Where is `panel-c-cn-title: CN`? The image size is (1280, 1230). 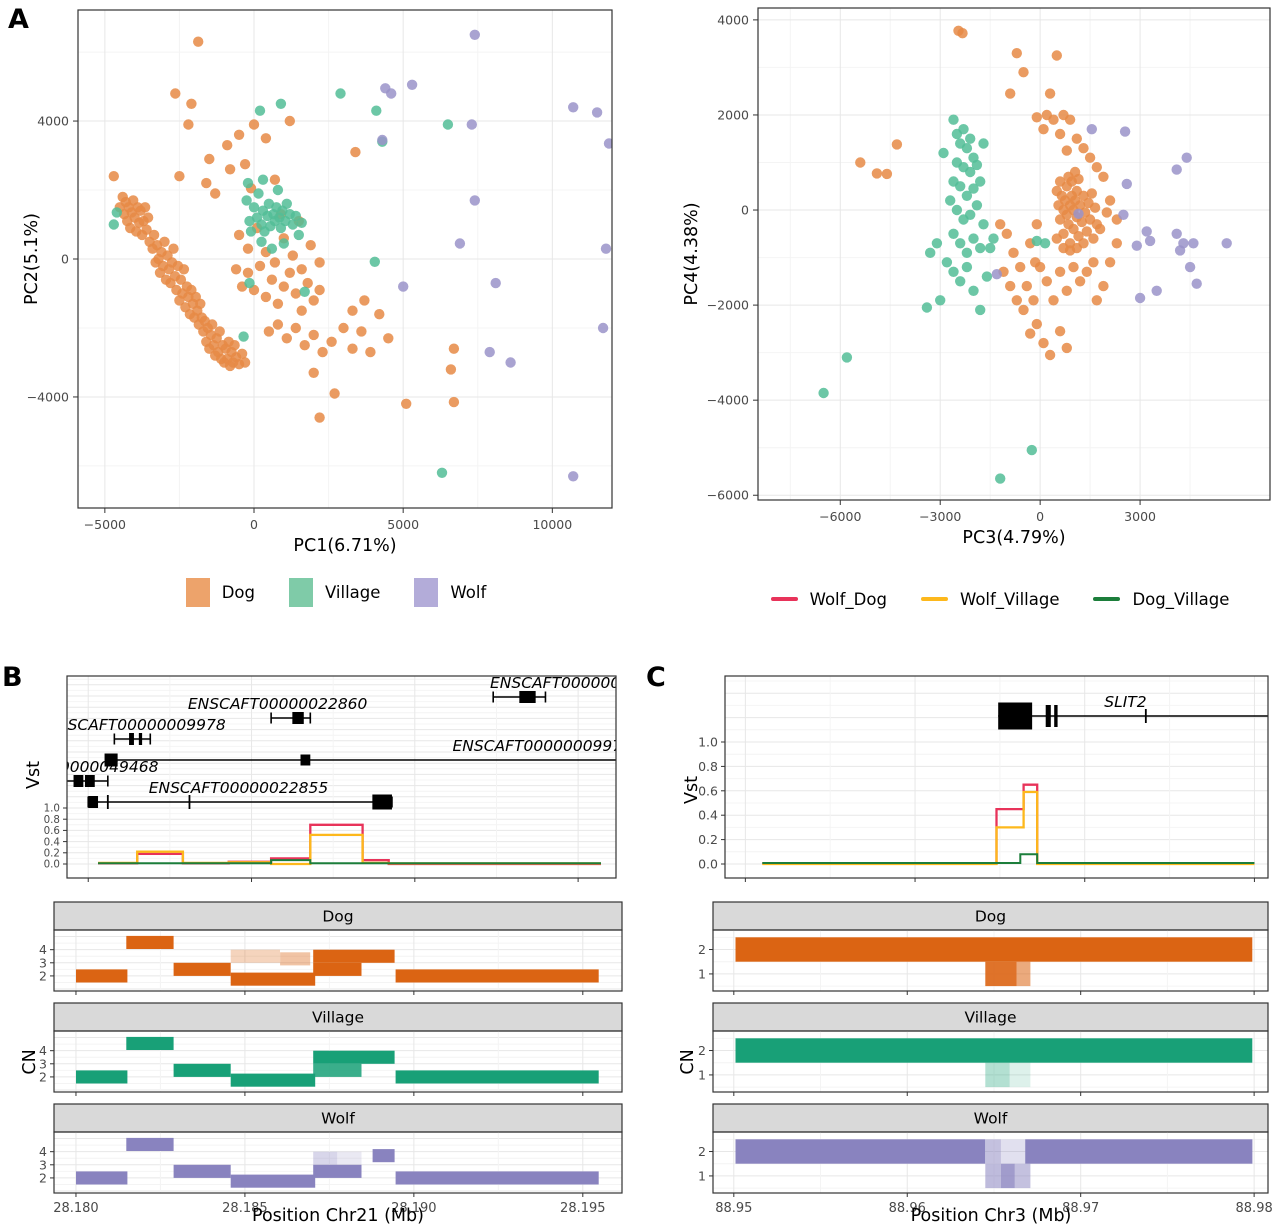
panel-c-cn-title: CN is located at coordinates (688, 1062).